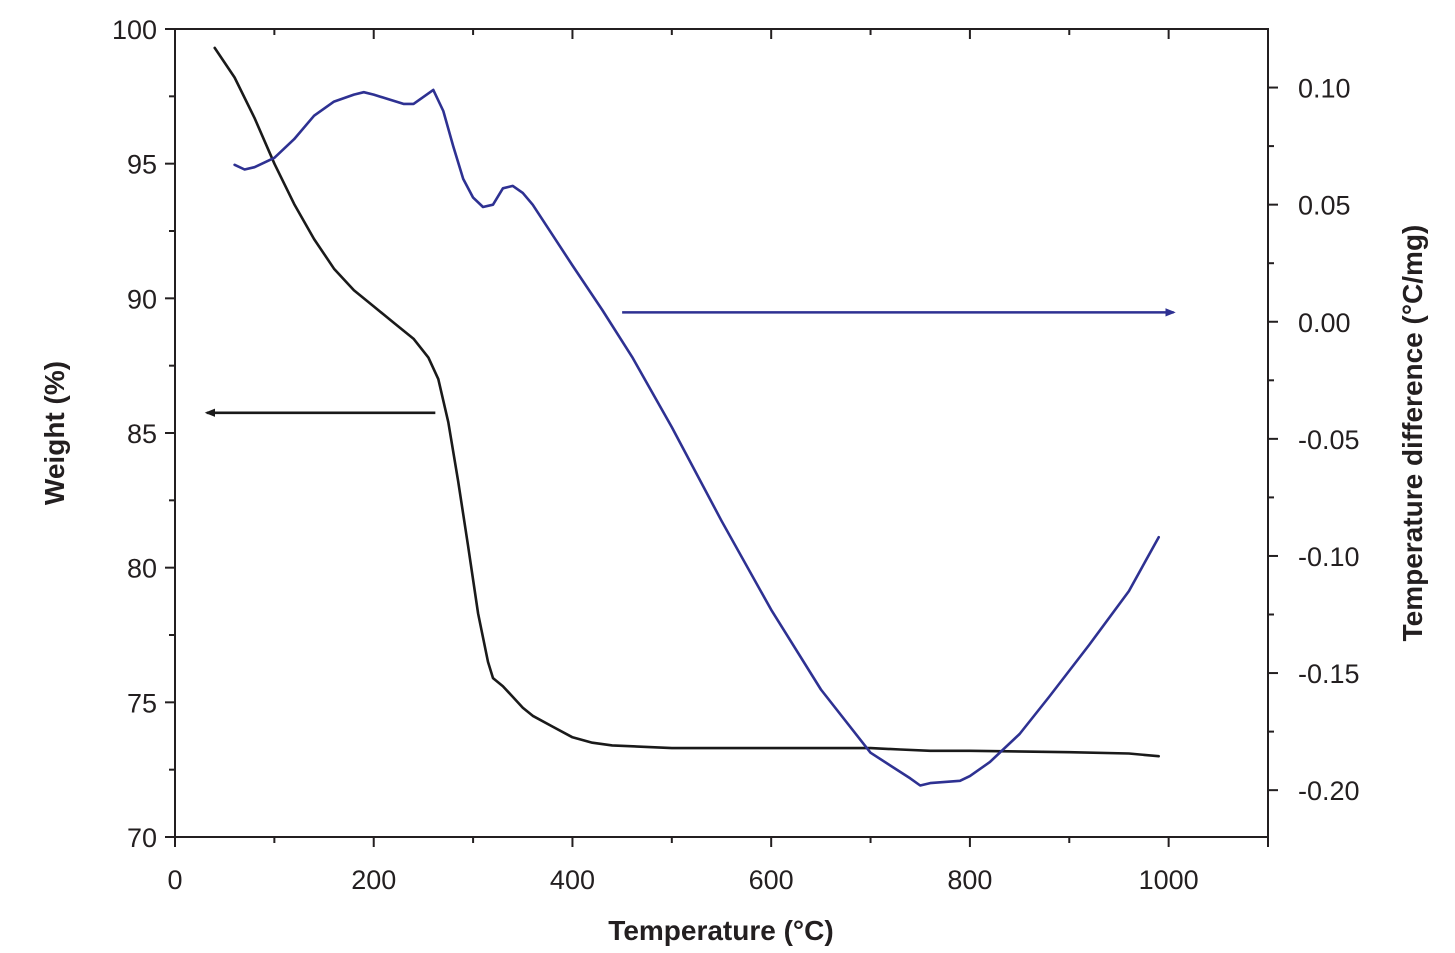 This screenshot has height=953, width=1455. Describe the element at coordinates (142, 165) in the screenshot. I see `left-y-tick-label: 95` at that location.